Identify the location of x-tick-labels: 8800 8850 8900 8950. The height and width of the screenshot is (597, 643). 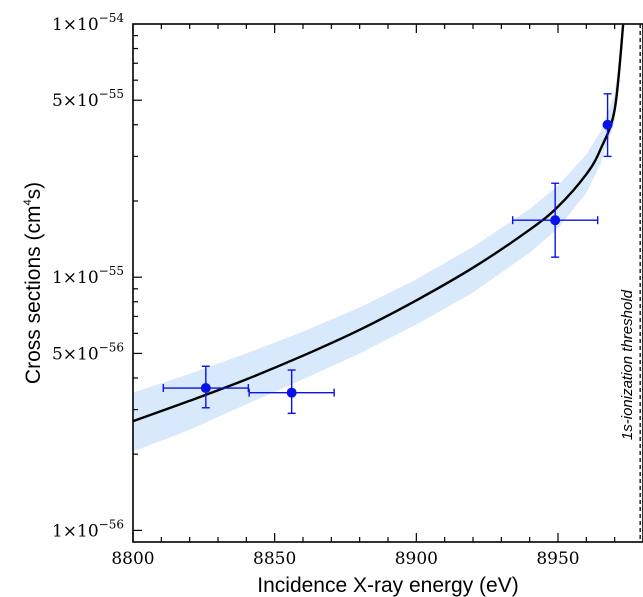
(345, 559).